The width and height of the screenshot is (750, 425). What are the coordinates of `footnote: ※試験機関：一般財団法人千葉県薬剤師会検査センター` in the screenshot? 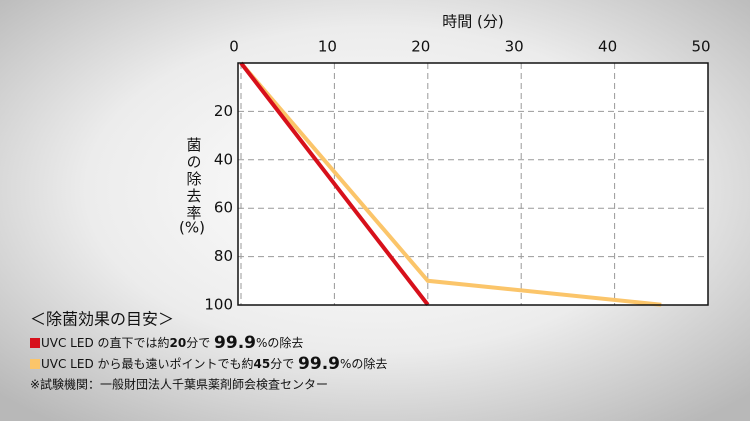 It's located at (179, 384).